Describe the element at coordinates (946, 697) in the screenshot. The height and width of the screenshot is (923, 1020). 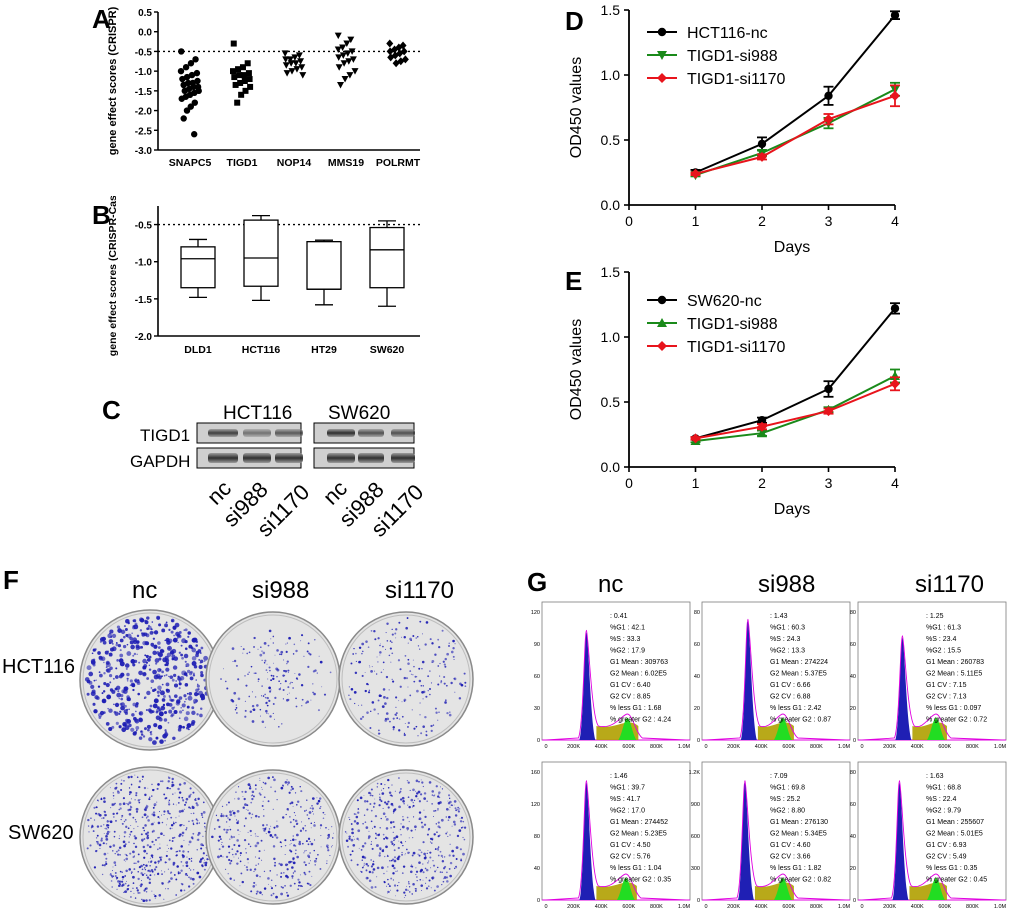
I see `histogram-stat: G2 CV : 7.13` at that location.